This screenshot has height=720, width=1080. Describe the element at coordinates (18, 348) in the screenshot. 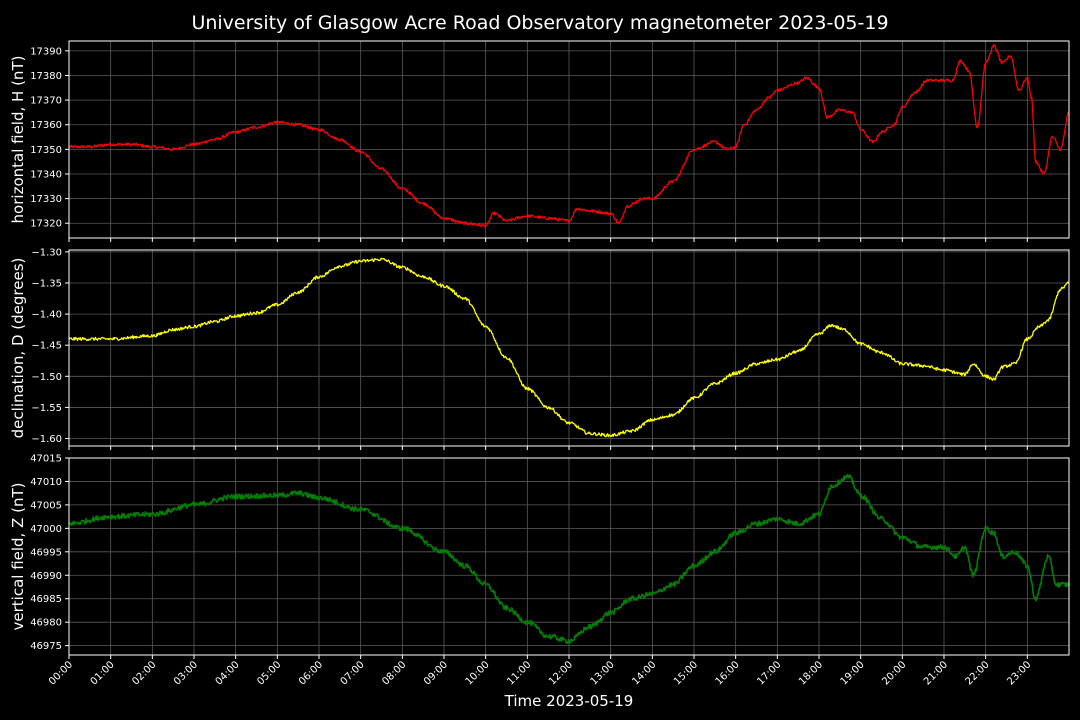

I see `y-axis-label: declination, D (degrees)` at that location.